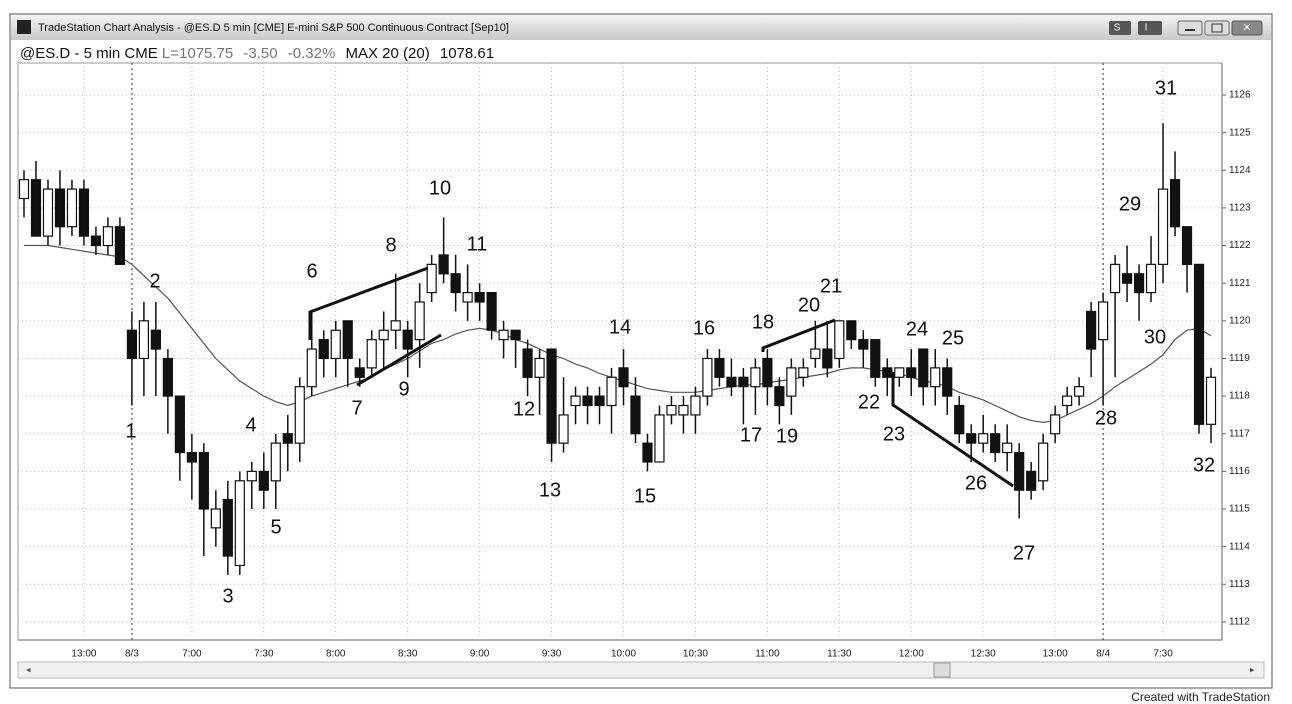 The width and height of the screenshot is (1292, 704). I want to click on restore-button, so click(1217, 28).